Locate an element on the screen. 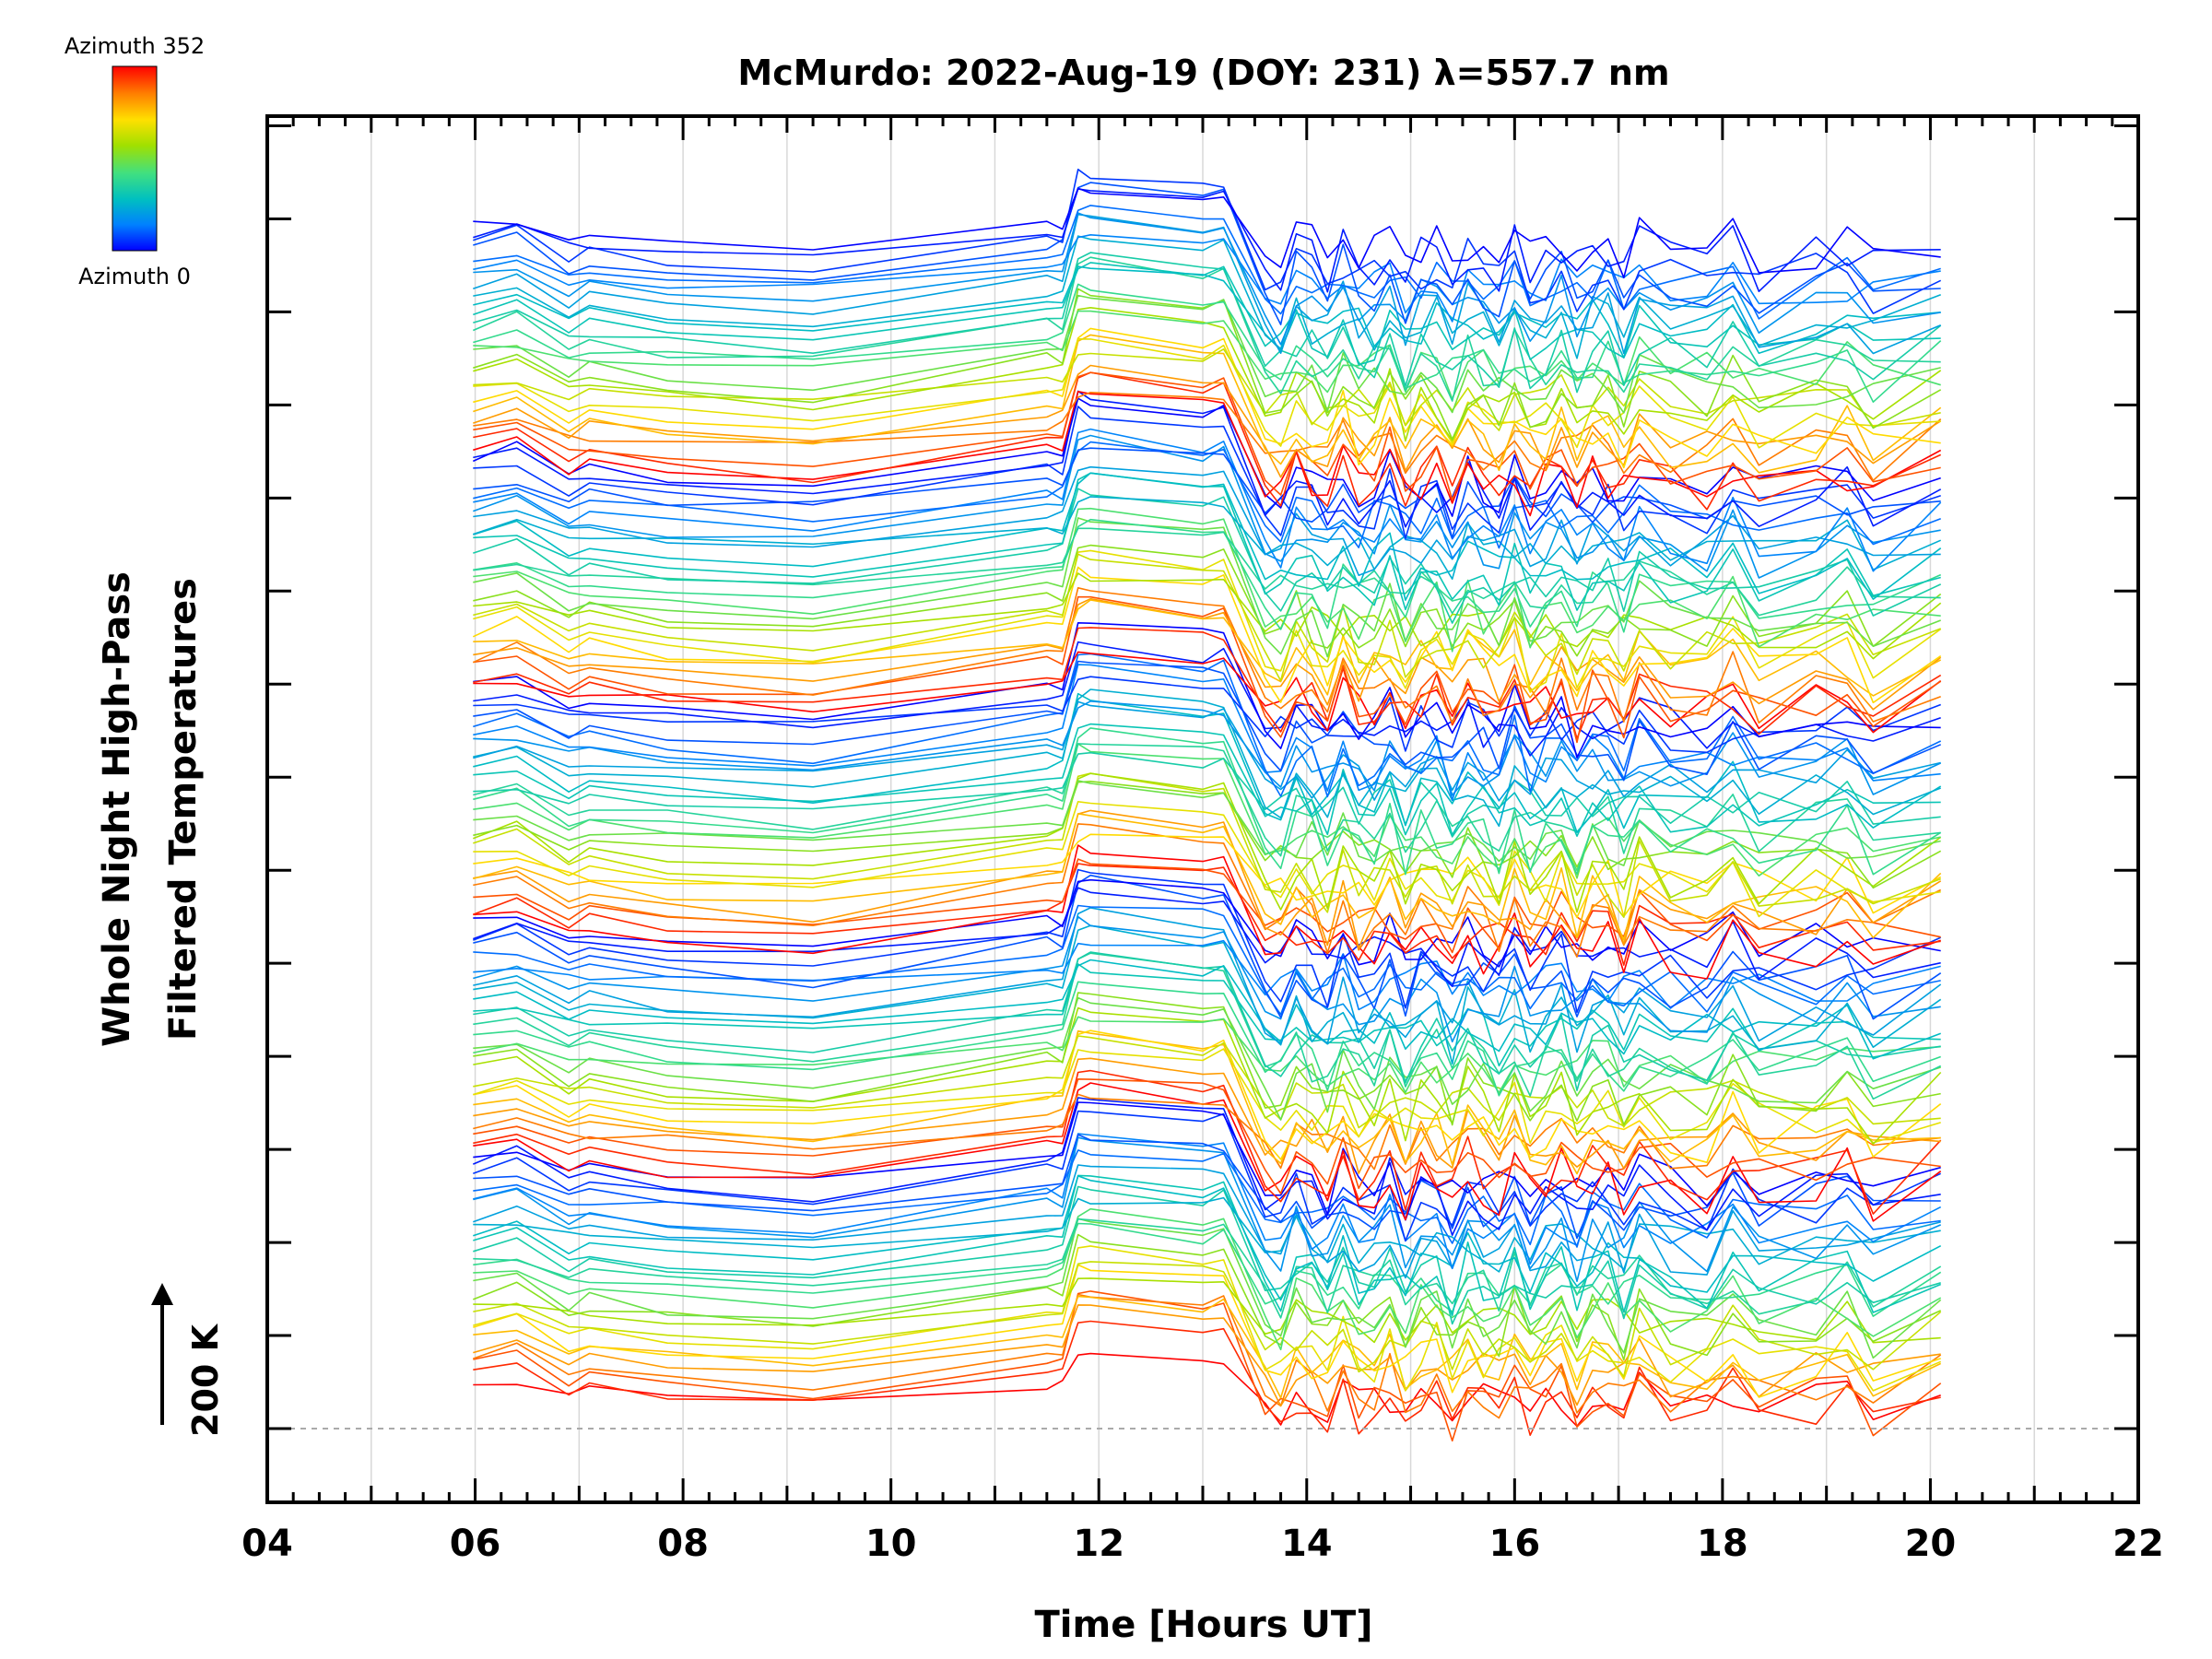 Image resolution: width=2212 pixels, height=1659 pixels. x-tick-label: 06 is located at coordinates (475, 1544).